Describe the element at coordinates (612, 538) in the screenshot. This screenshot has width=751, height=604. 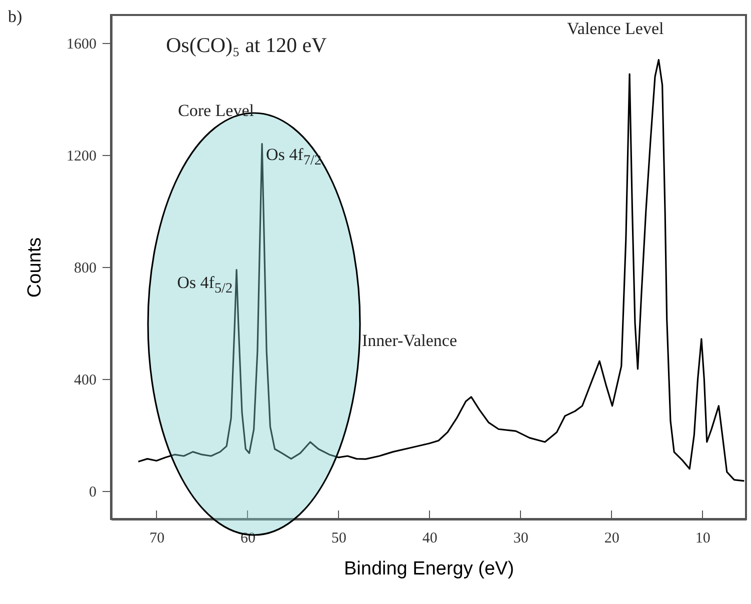
I see `x-tick-label: 20` at that location.